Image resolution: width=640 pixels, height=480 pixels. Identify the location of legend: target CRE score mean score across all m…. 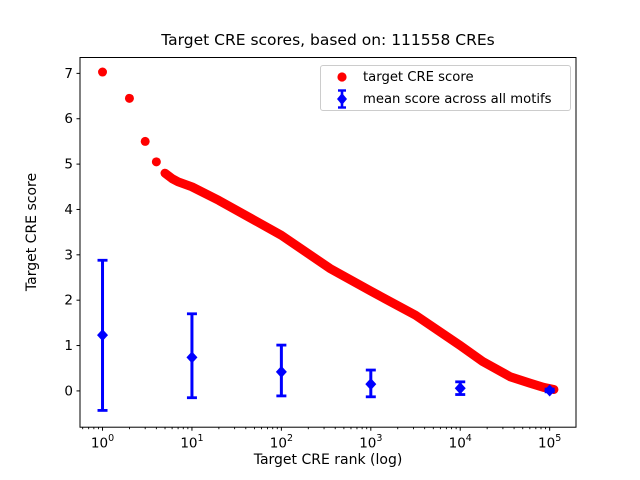
(445, 88).